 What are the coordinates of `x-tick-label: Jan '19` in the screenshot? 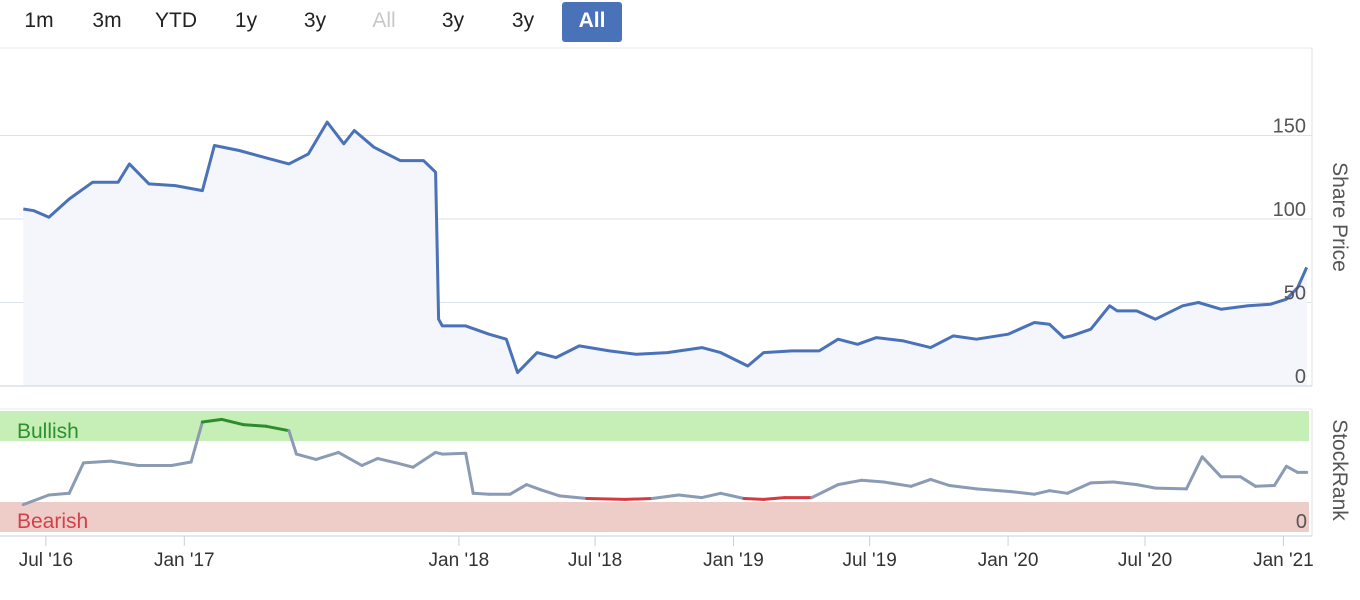 It's located at (733, 560).